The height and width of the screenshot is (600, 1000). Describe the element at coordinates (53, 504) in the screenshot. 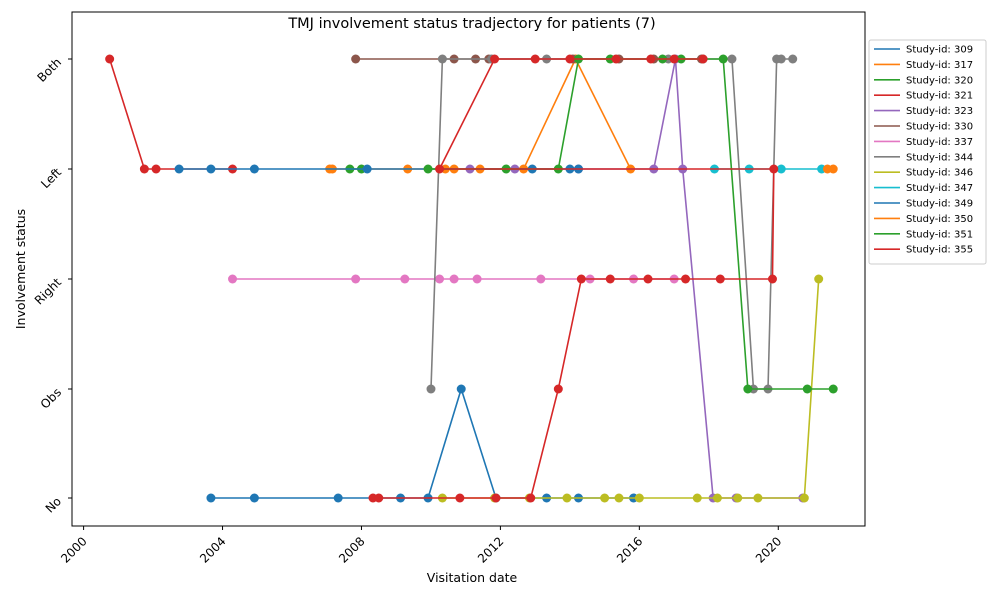

I see `y-tick-label-no: No` at that location.